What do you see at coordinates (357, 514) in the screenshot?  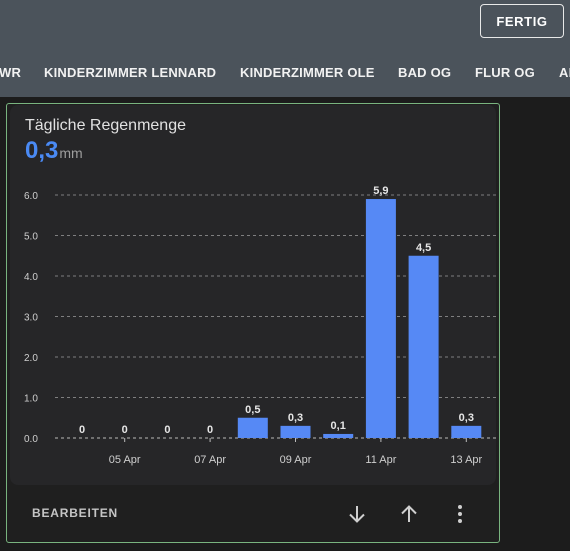 I see `arrow-down-icon` at bounding box center [357, 514].